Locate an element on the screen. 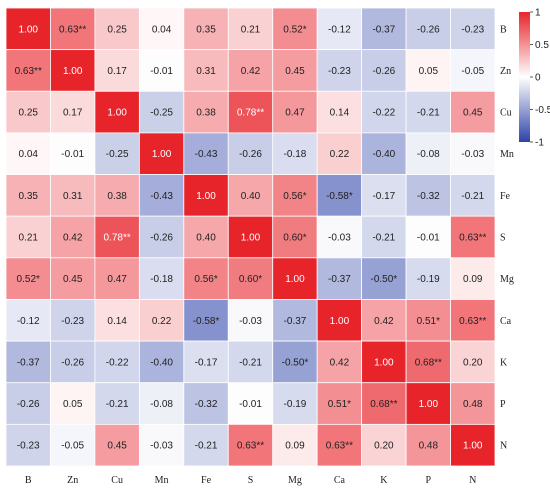 This screenshot has height=494, width=550. cell-value-label: 0.05 is located at coordinates (73, 404).